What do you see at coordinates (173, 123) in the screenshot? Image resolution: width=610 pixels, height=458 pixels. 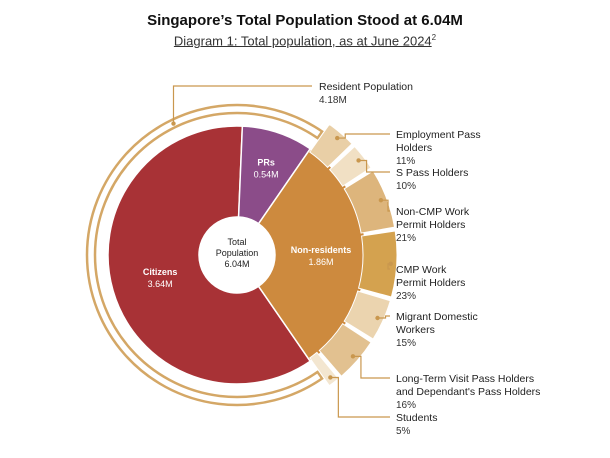 I see `resident-leader-dot` at bounding box center [173, 123].